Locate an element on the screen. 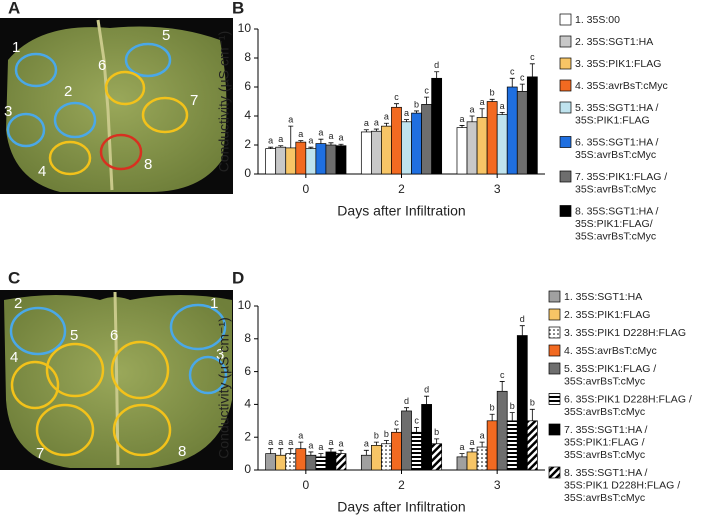  x-tick-label: 0 is located at coordinates (305, 485).